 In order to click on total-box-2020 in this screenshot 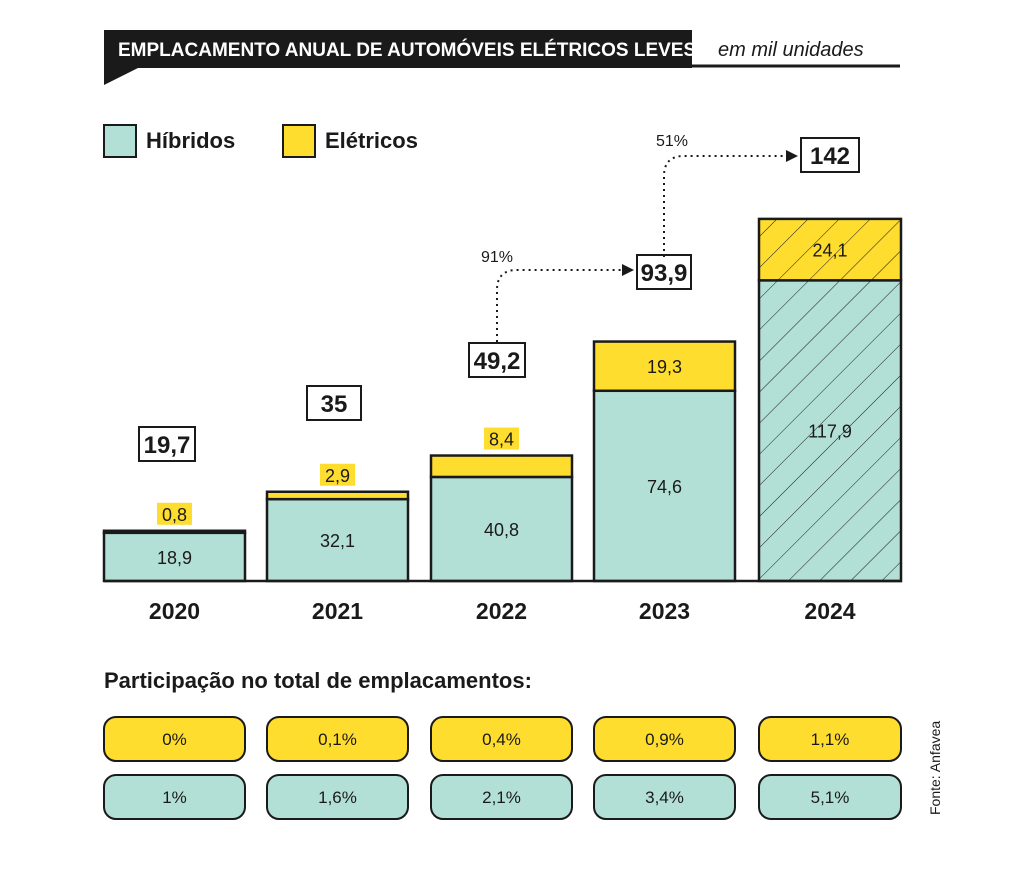, I will do `click(167, 444)`.